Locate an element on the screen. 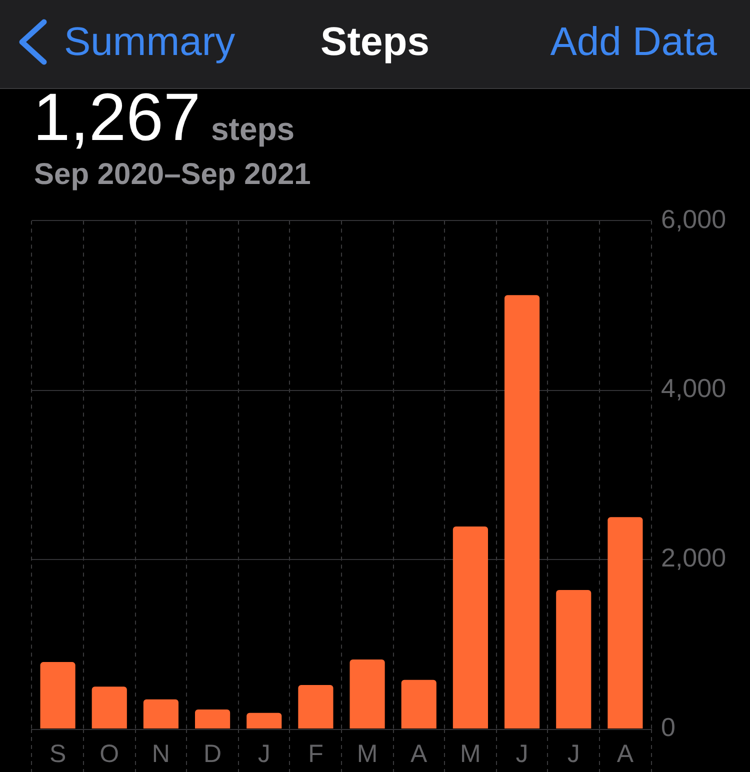 Image resolution: width=750 pixels, height=772 pixels. y-tick-label: 4,000 is located at coordinates (693, 388).